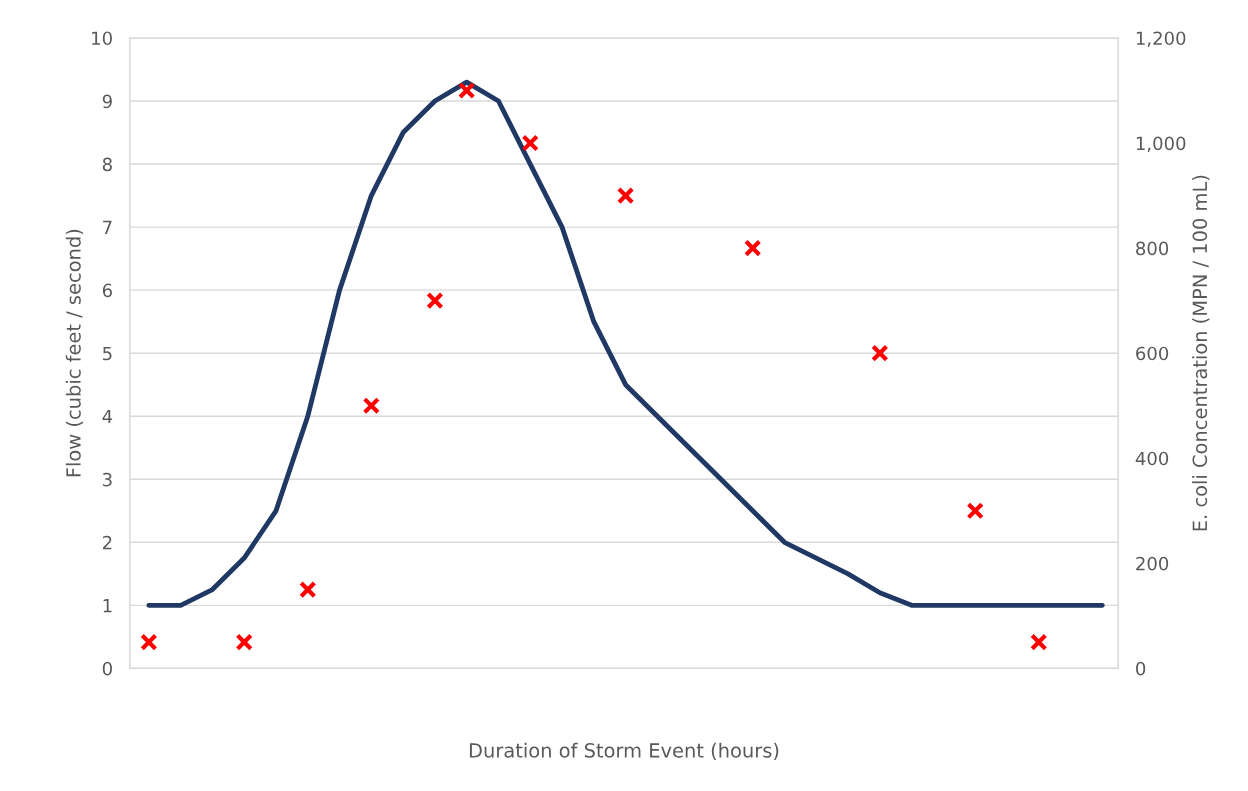  I want to click on y2-tick-label: 0, so click(1141, 668).